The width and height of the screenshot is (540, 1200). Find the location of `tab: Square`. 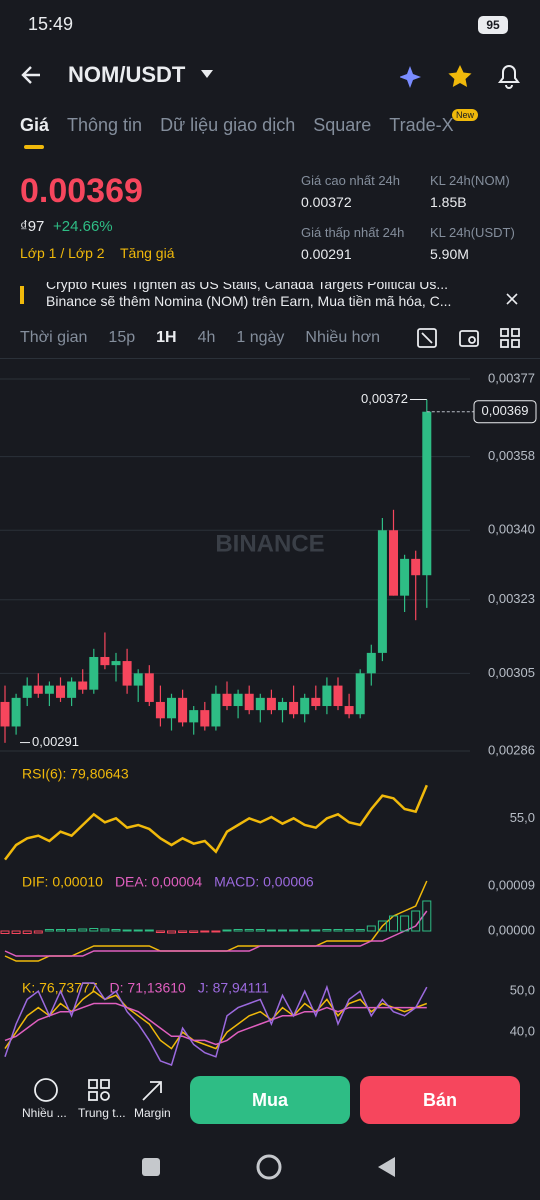

tab: Square is located at coordinates (342, 125).